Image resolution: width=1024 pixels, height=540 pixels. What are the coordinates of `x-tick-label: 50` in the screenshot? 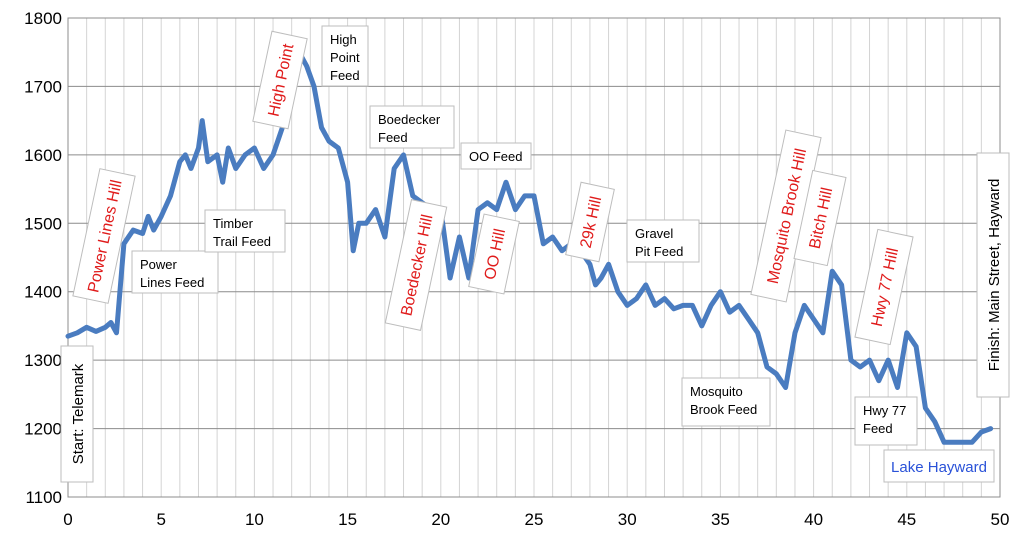 It's located at (1000, 519).